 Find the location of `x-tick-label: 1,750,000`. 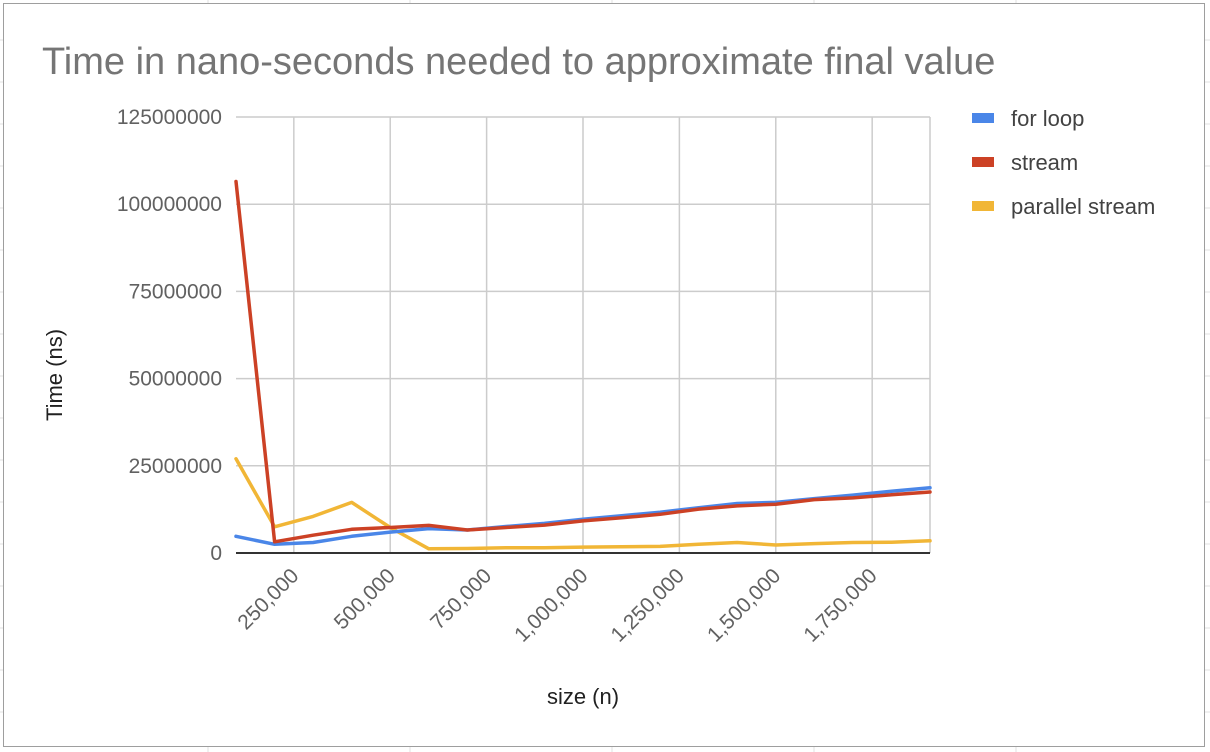

x-tick-label: 1,750,000 is located at coordinates (840, 605).